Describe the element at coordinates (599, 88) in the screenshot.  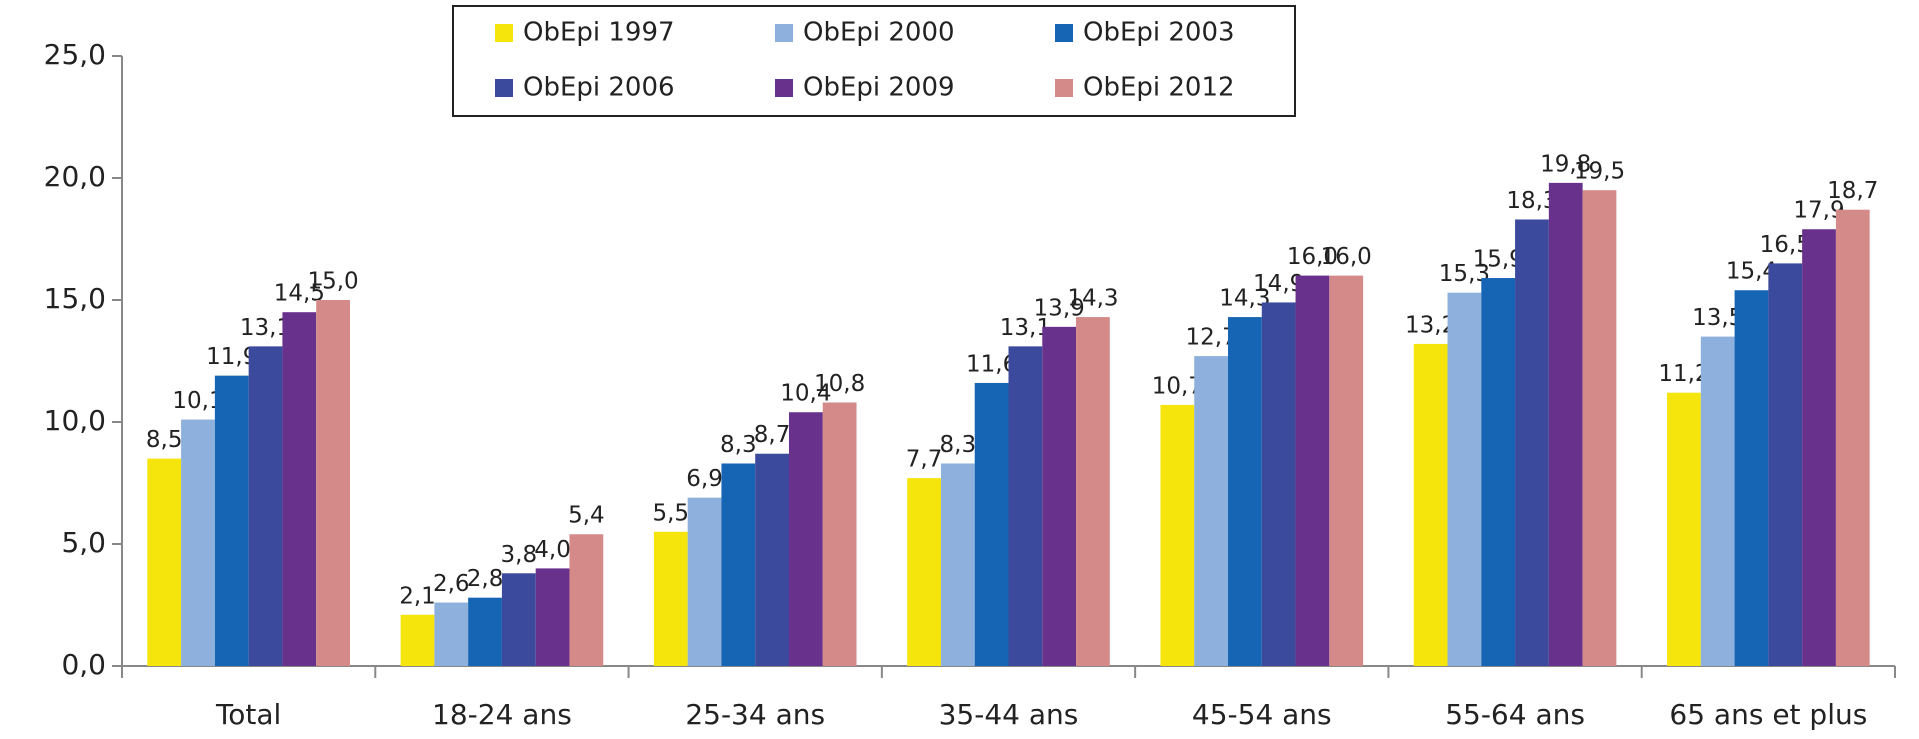
I see `legend-label: ObEpi 2006` at that location.